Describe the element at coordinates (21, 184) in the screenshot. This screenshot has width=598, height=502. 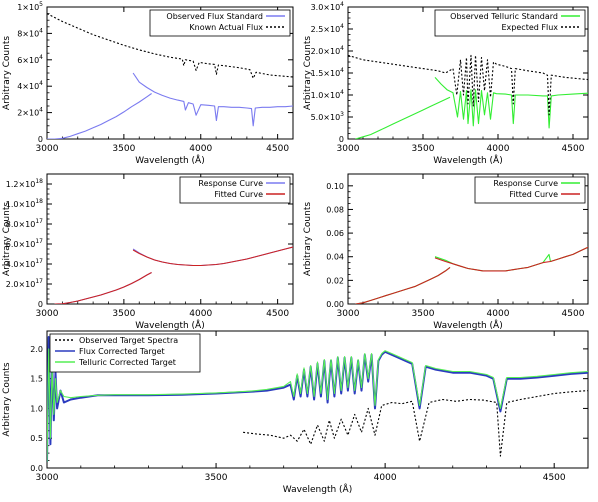
I see `y-tick-base: 1.2×10` at that location.